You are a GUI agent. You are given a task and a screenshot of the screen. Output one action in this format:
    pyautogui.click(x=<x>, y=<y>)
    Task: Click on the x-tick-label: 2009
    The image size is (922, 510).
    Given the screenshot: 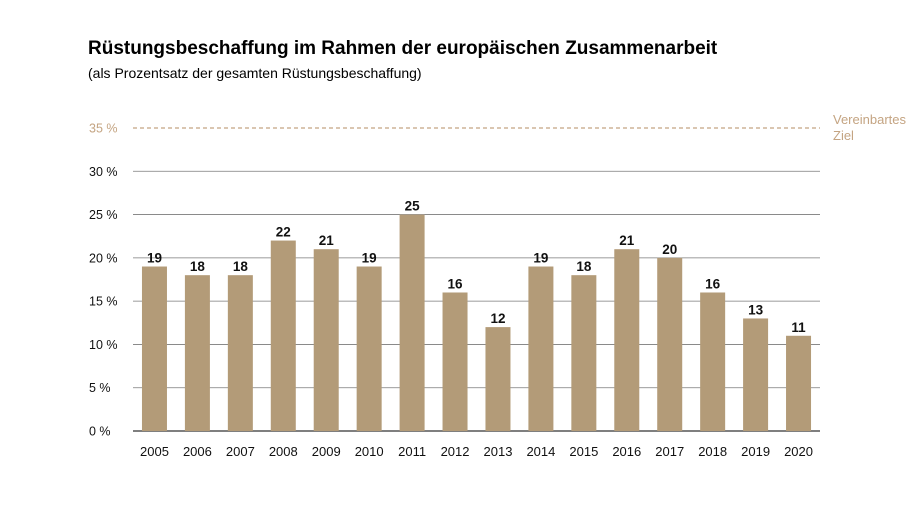 What is the action you would take?
    pyautogui.click(x=326, y=451)
    